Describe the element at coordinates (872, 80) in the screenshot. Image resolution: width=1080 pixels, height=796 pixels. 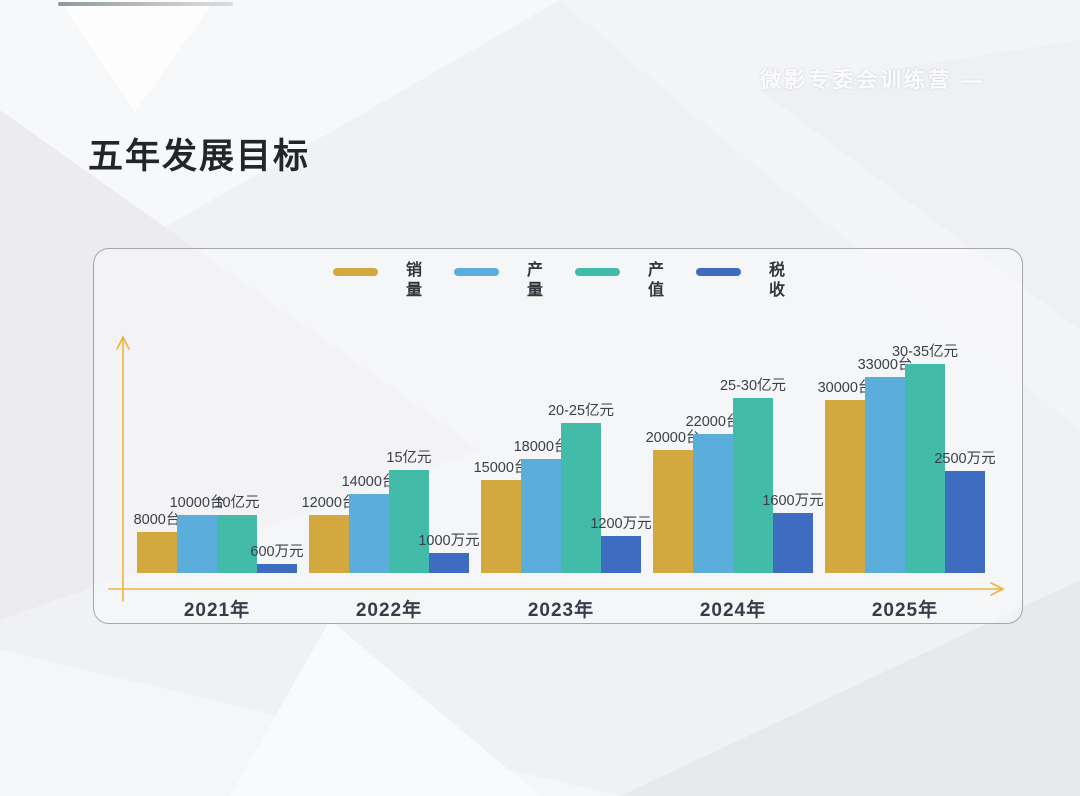
I see `watermark-text: 微影专委会训练营 —` at that location.